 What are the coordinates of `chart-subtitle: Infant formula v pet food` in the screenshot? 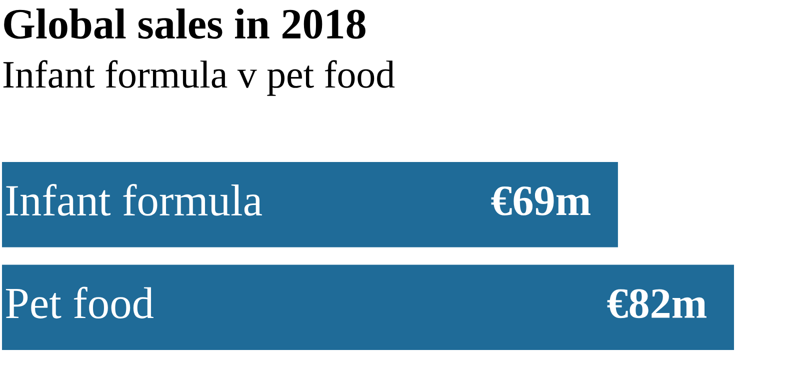 It's located at (199, 78).